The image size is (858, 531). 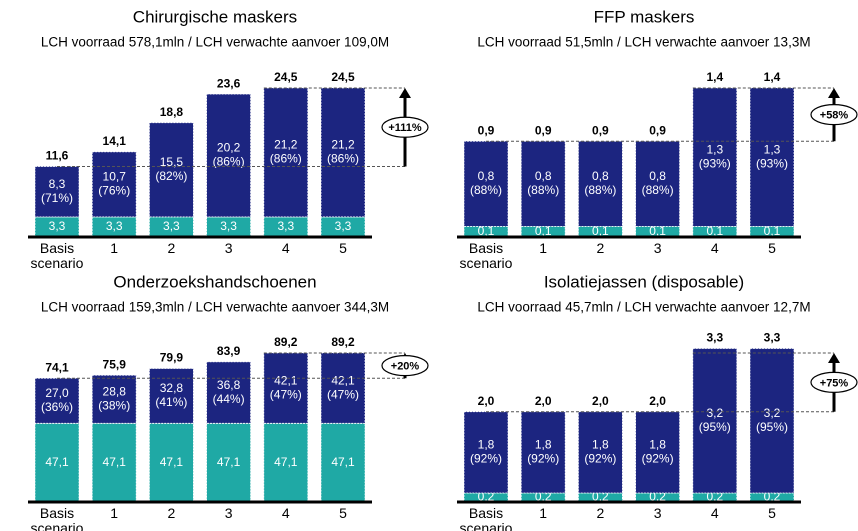 I want to click on total-label: 18,8, so click(x=172, y=112).